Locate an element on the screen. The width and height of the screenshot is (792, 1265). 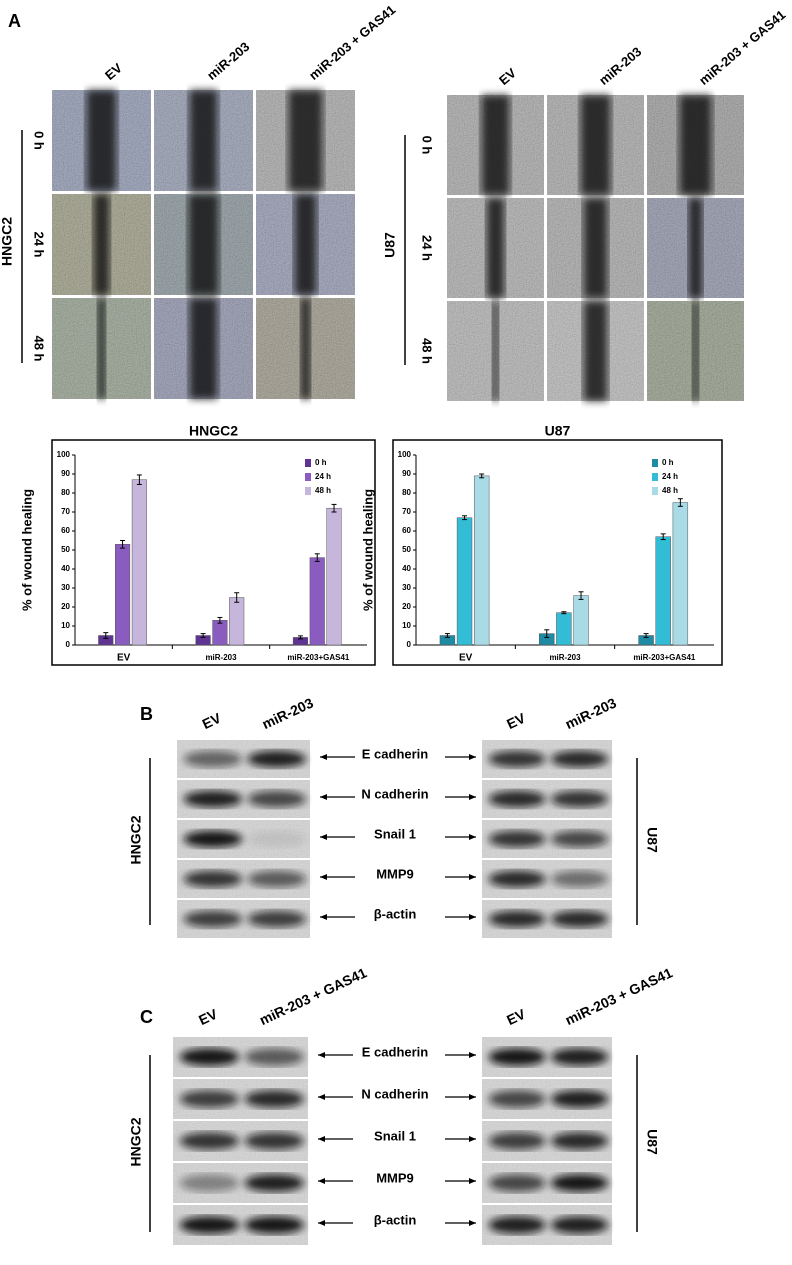
lane-label: miR-203 is located at coordinates (288, 713).